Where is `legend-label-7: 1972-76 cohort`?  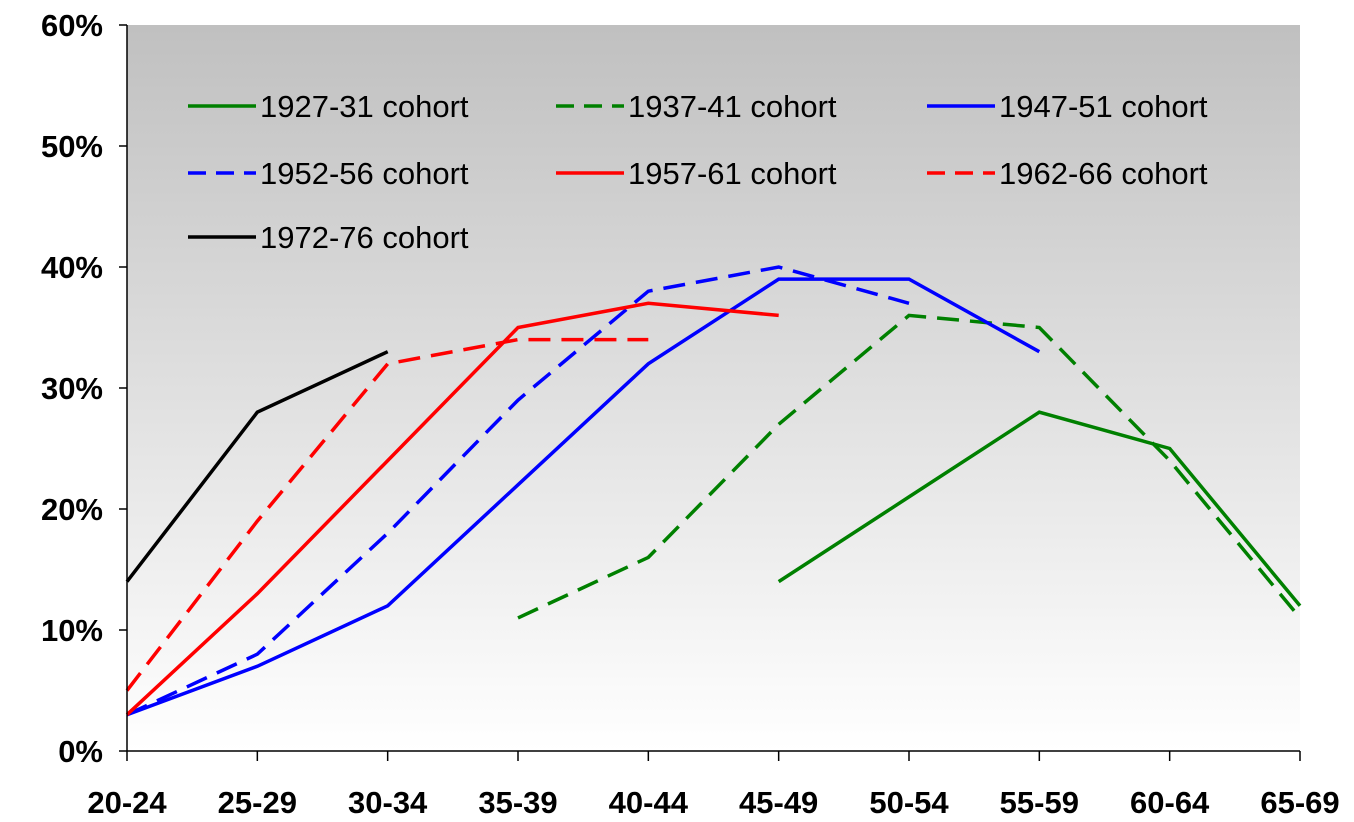
legend-label-7: 1972-76 cohort is located at coordinates (364, 237).